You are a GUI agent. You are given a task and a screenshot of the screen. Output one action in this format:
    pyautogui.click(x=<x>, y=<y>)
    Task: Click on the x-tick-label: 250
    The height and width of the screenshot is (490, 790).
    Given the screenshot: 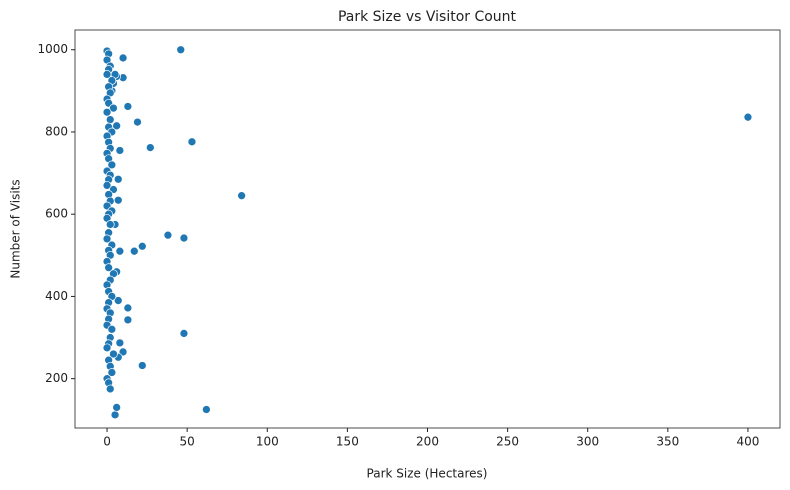 What is the action you would take?
    pyautogui.click(x=507, y=442)
    